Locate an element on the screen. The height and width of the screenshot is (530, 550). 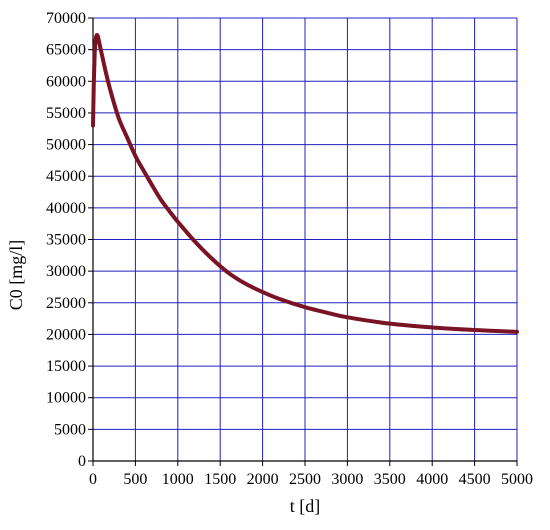
x-tick-label: 1000 is located at coordinates (178, 479).